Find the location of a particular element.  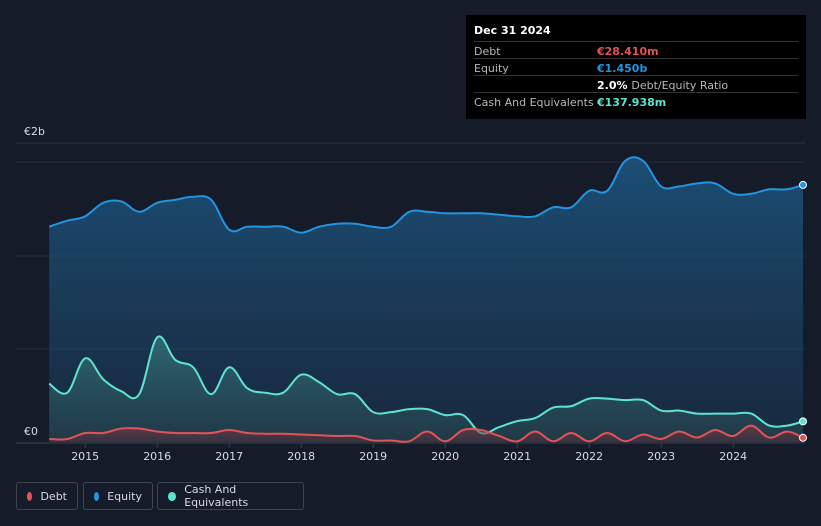

tooltip-row-equity: Equity €1.450b is located at coordinates (636, 66).